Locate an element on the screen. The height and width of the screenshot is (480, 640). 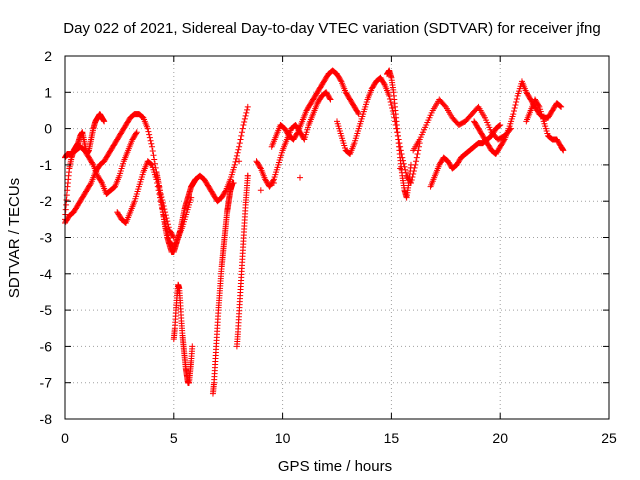
x-tick-label: 20 is located at coordinates (500, 438).